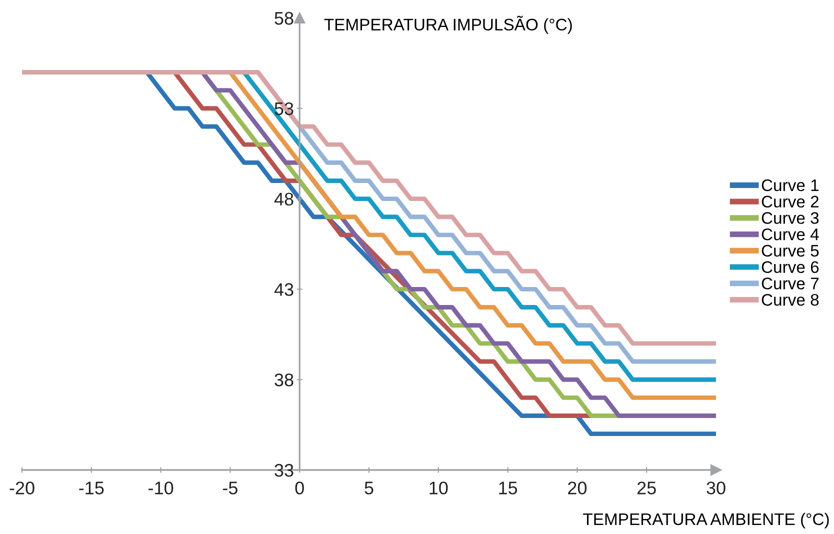 Image resolution: width=834 pixels, height=534 pixels. I want to click on y-tick-label: 48, so click(284, 199).